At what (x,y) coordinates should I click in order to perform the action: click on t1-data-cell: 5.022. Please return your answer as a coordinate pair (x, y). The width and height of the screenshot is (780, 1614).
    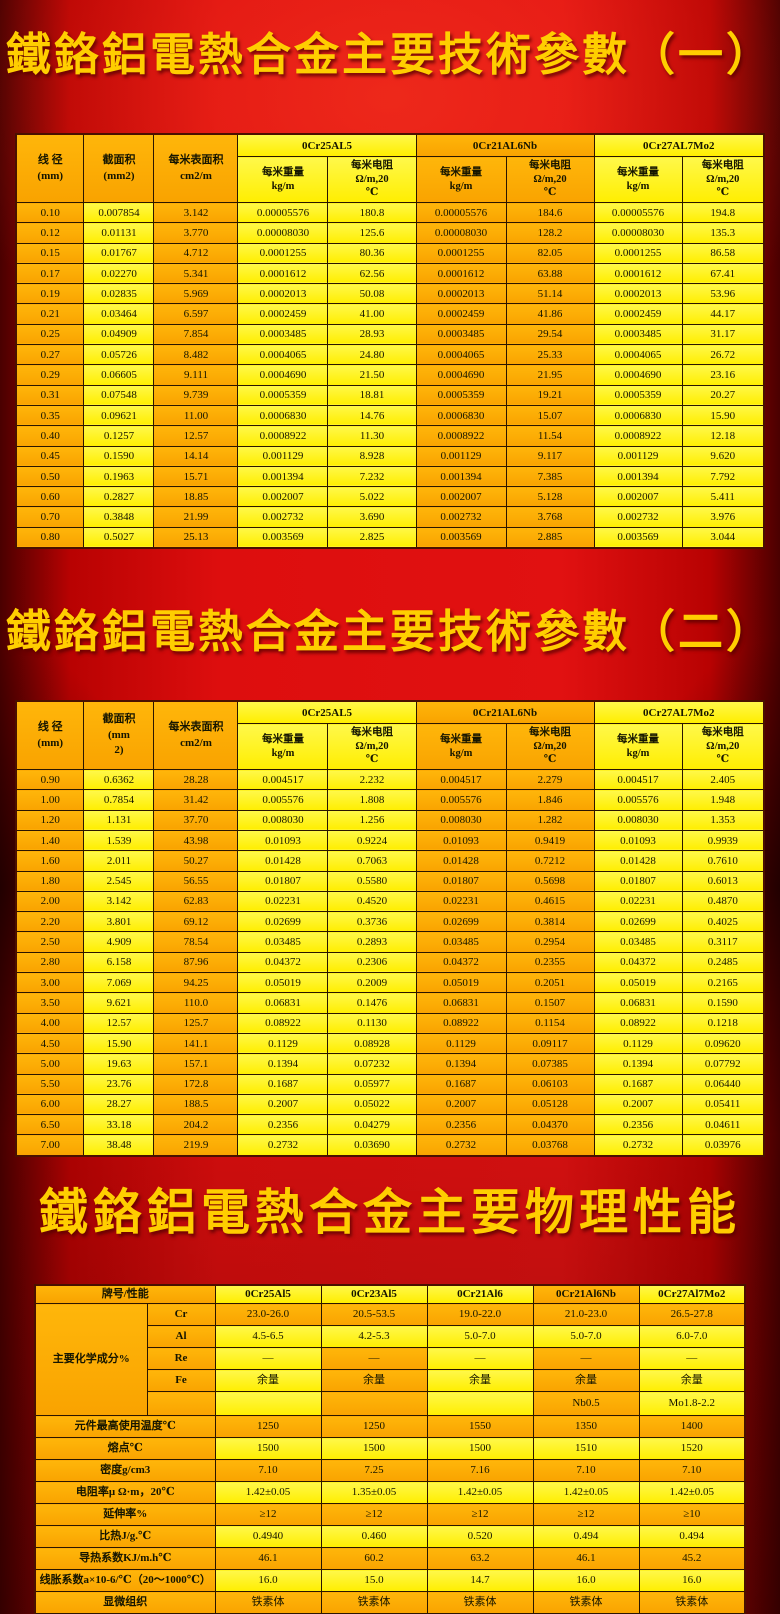
    Looking at the image, I should click on (372, 497).